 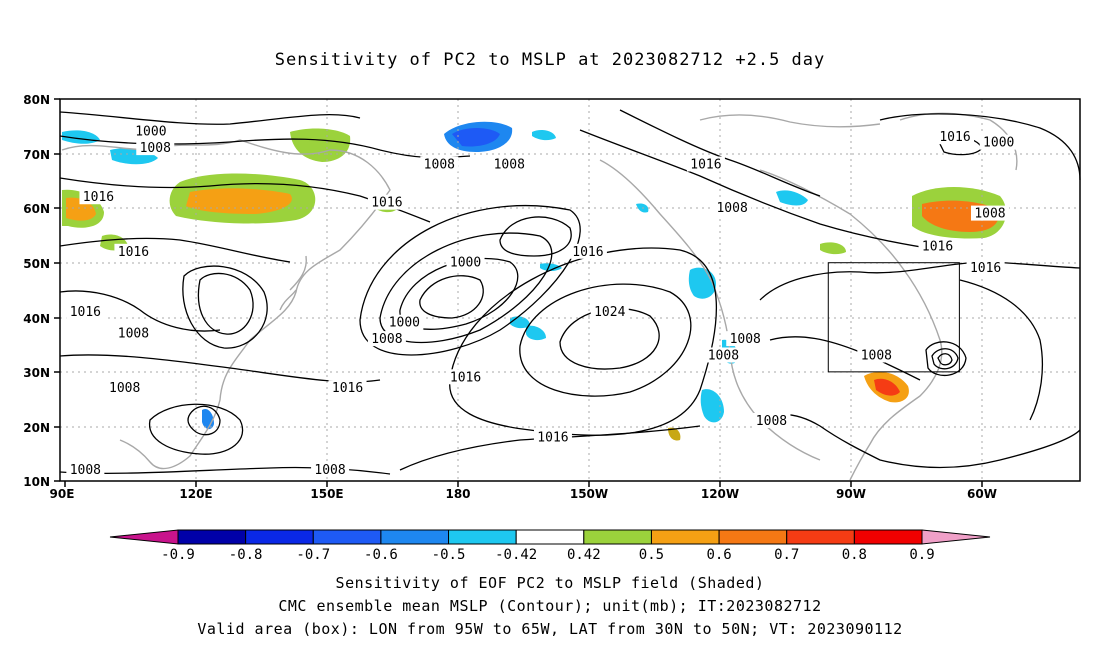 What do you see at coordinates (956, 537) in the screenshot?
I see `colorbar-high-triangle` at bounding box center [956, 537].